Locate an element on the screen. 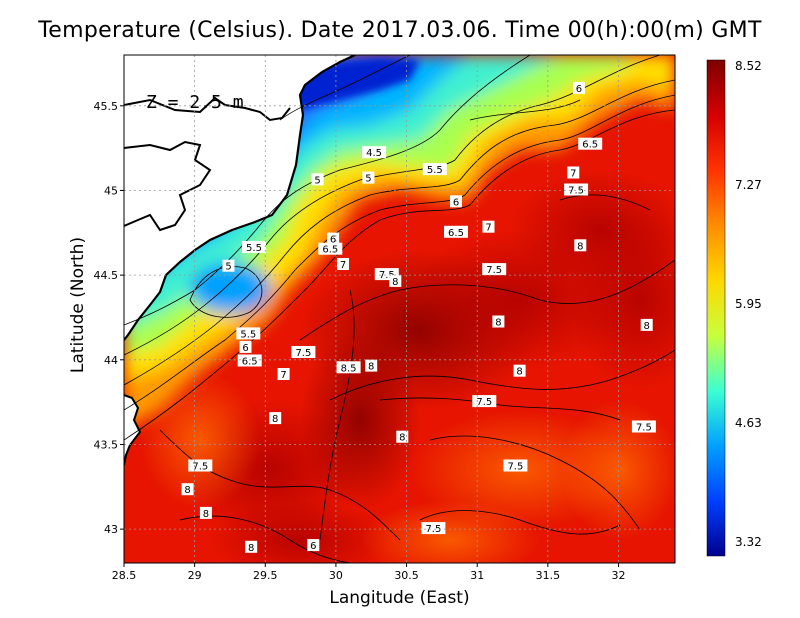 The image size is (800, 618). y-tick-label: 44 is located at coordinates (111, 360).